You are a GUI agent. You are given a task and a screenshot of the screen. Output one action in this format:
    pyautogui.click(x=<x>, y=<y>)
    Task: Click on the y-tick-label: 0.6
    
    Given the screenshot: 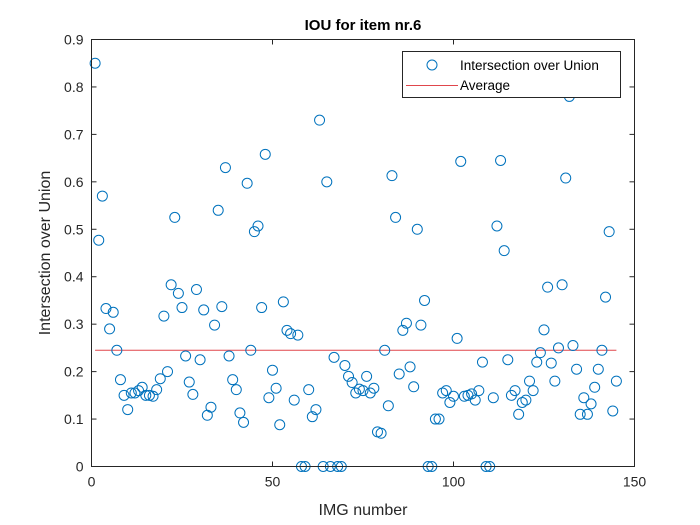 What is the action you would take?
    pyautogui.click(x=74, y=182)
    